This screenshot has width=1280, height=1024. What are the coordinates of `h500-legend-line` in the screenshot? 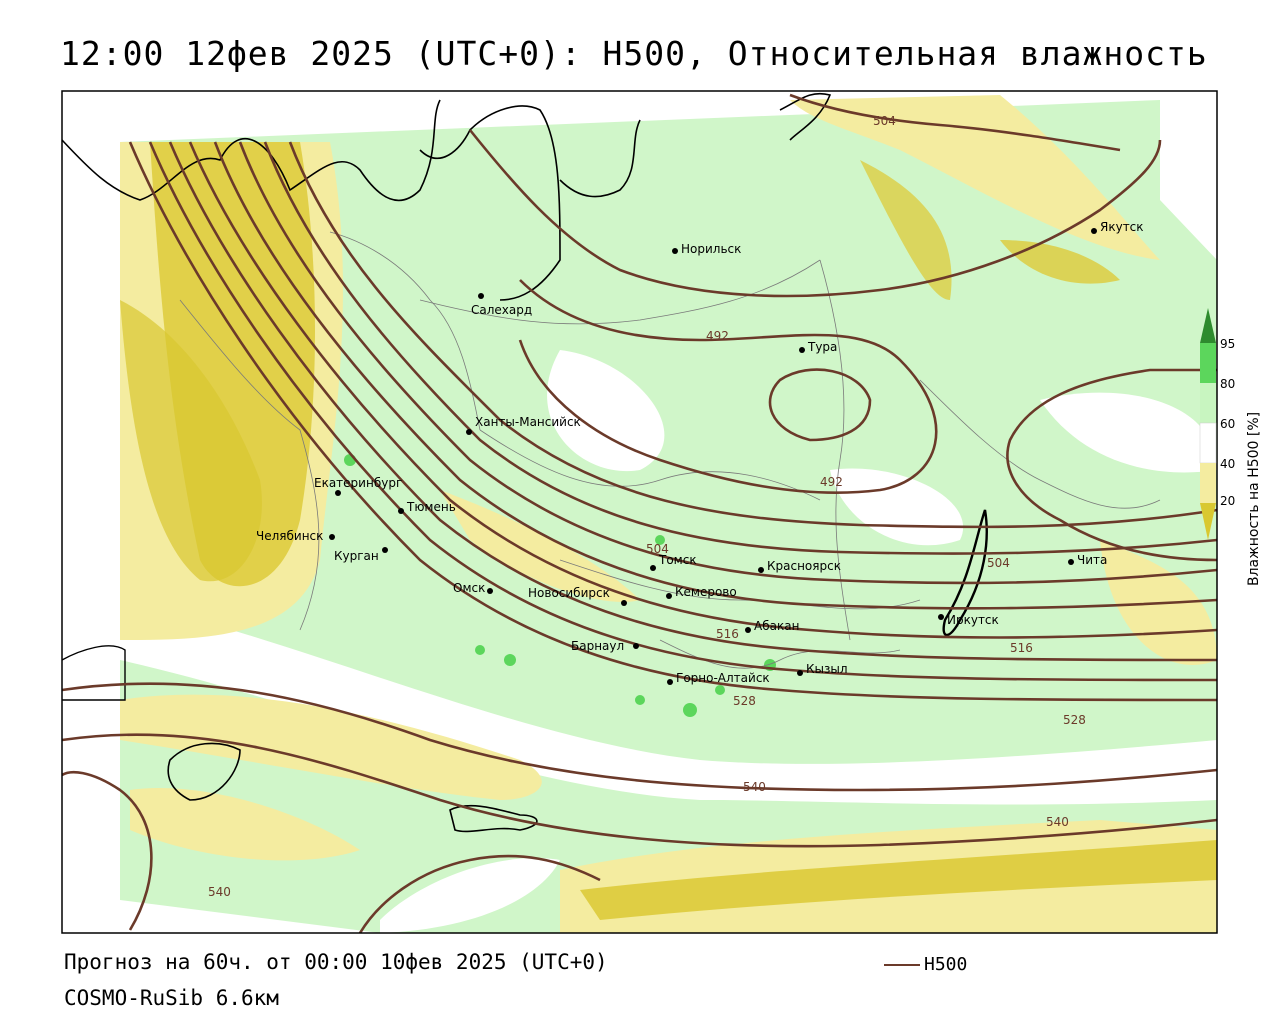 It's located at (902, 965).